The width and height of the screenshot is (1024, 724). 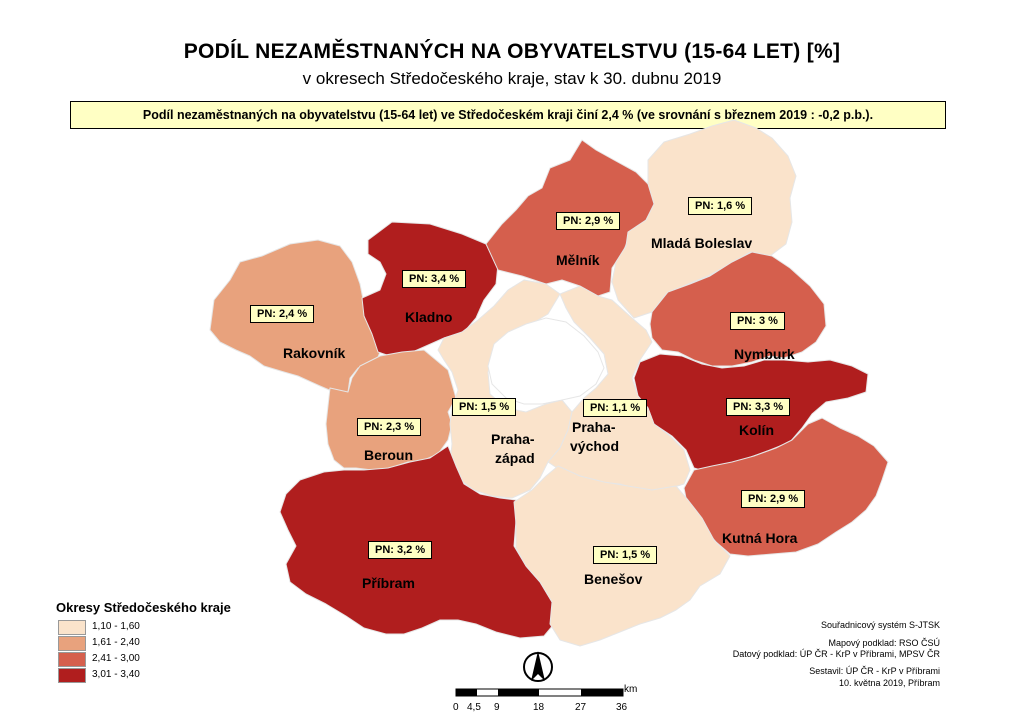 I want to click on pn-label-kutna-hora: PN: 2,9 %, so click(x=773, y=499).